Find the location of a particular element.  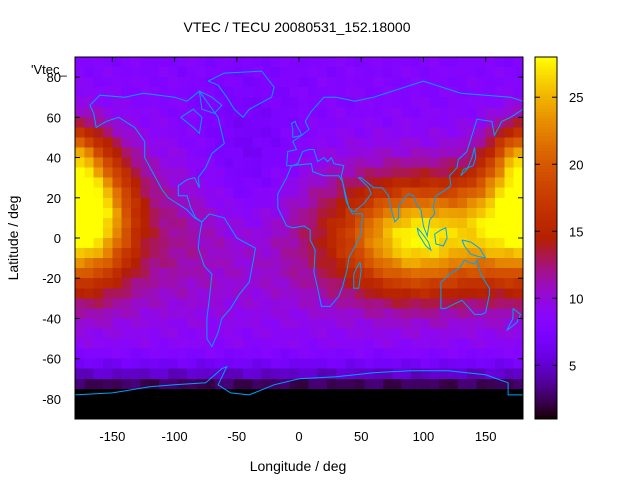

coastline-sumatra is located at coordinates (424, 239).